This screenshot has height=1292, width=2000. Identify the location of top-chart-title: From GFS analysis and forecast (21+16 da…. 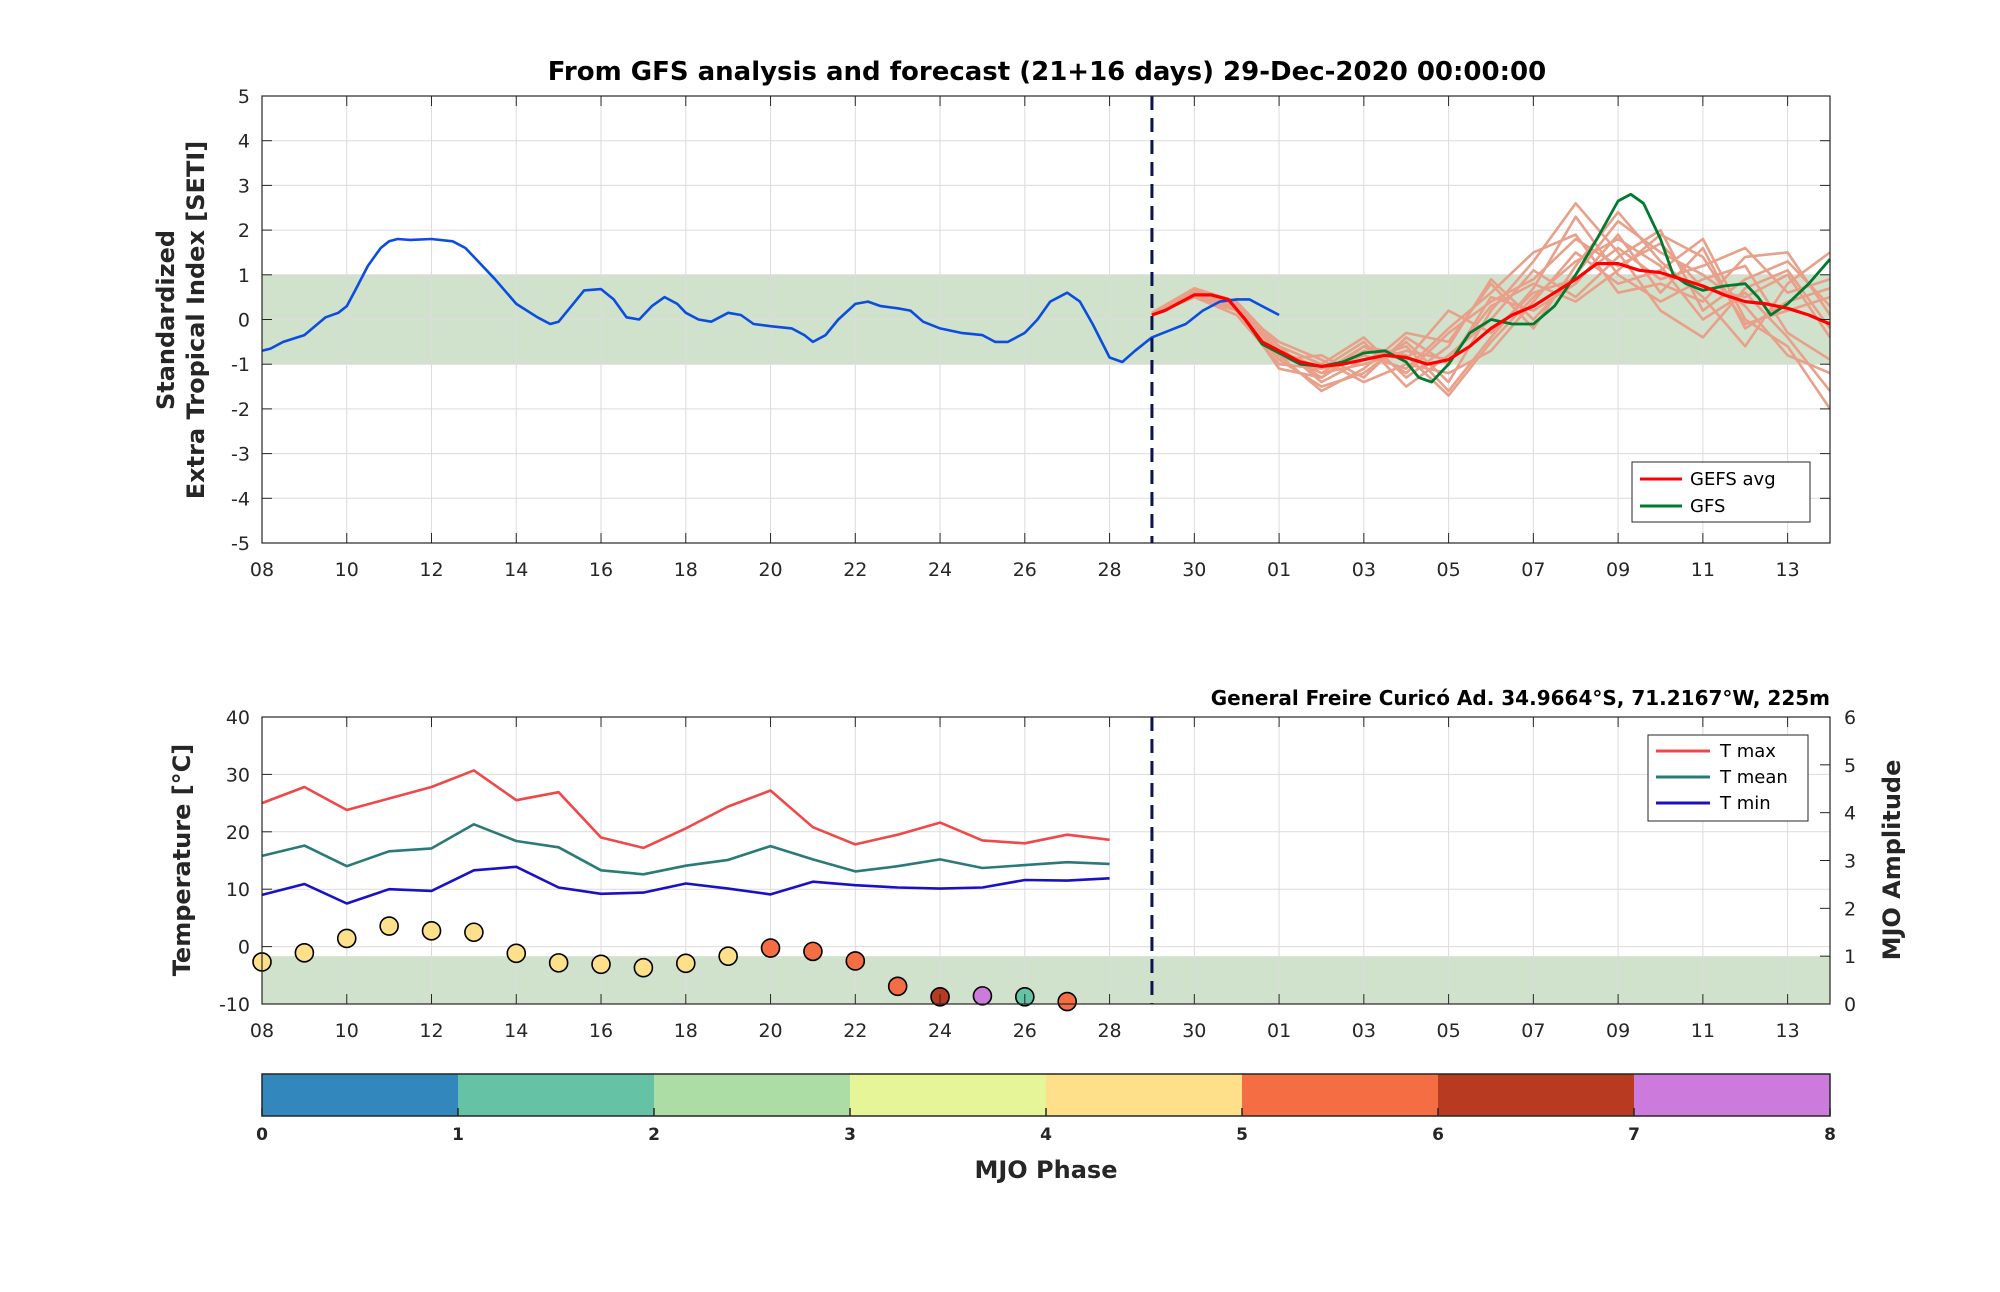
(1047, 72).